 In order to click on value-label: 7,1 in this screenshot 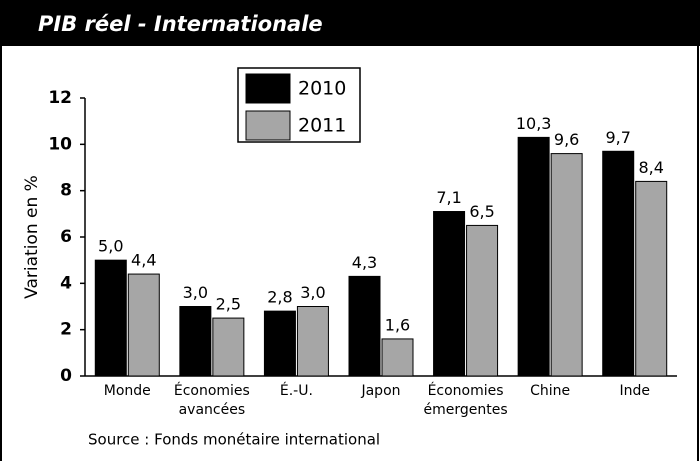, I will do `click(448, 197)`.